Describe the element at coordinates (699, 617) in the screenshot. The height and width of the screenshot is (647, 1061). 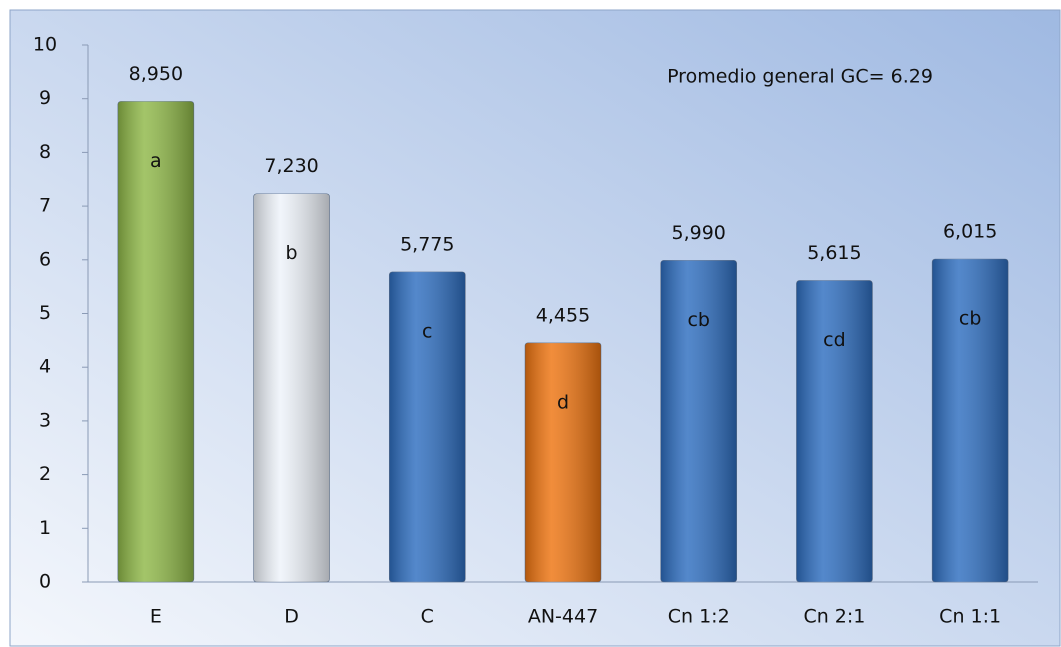
I see `x-tick-label: Cn 1:2` at that location.